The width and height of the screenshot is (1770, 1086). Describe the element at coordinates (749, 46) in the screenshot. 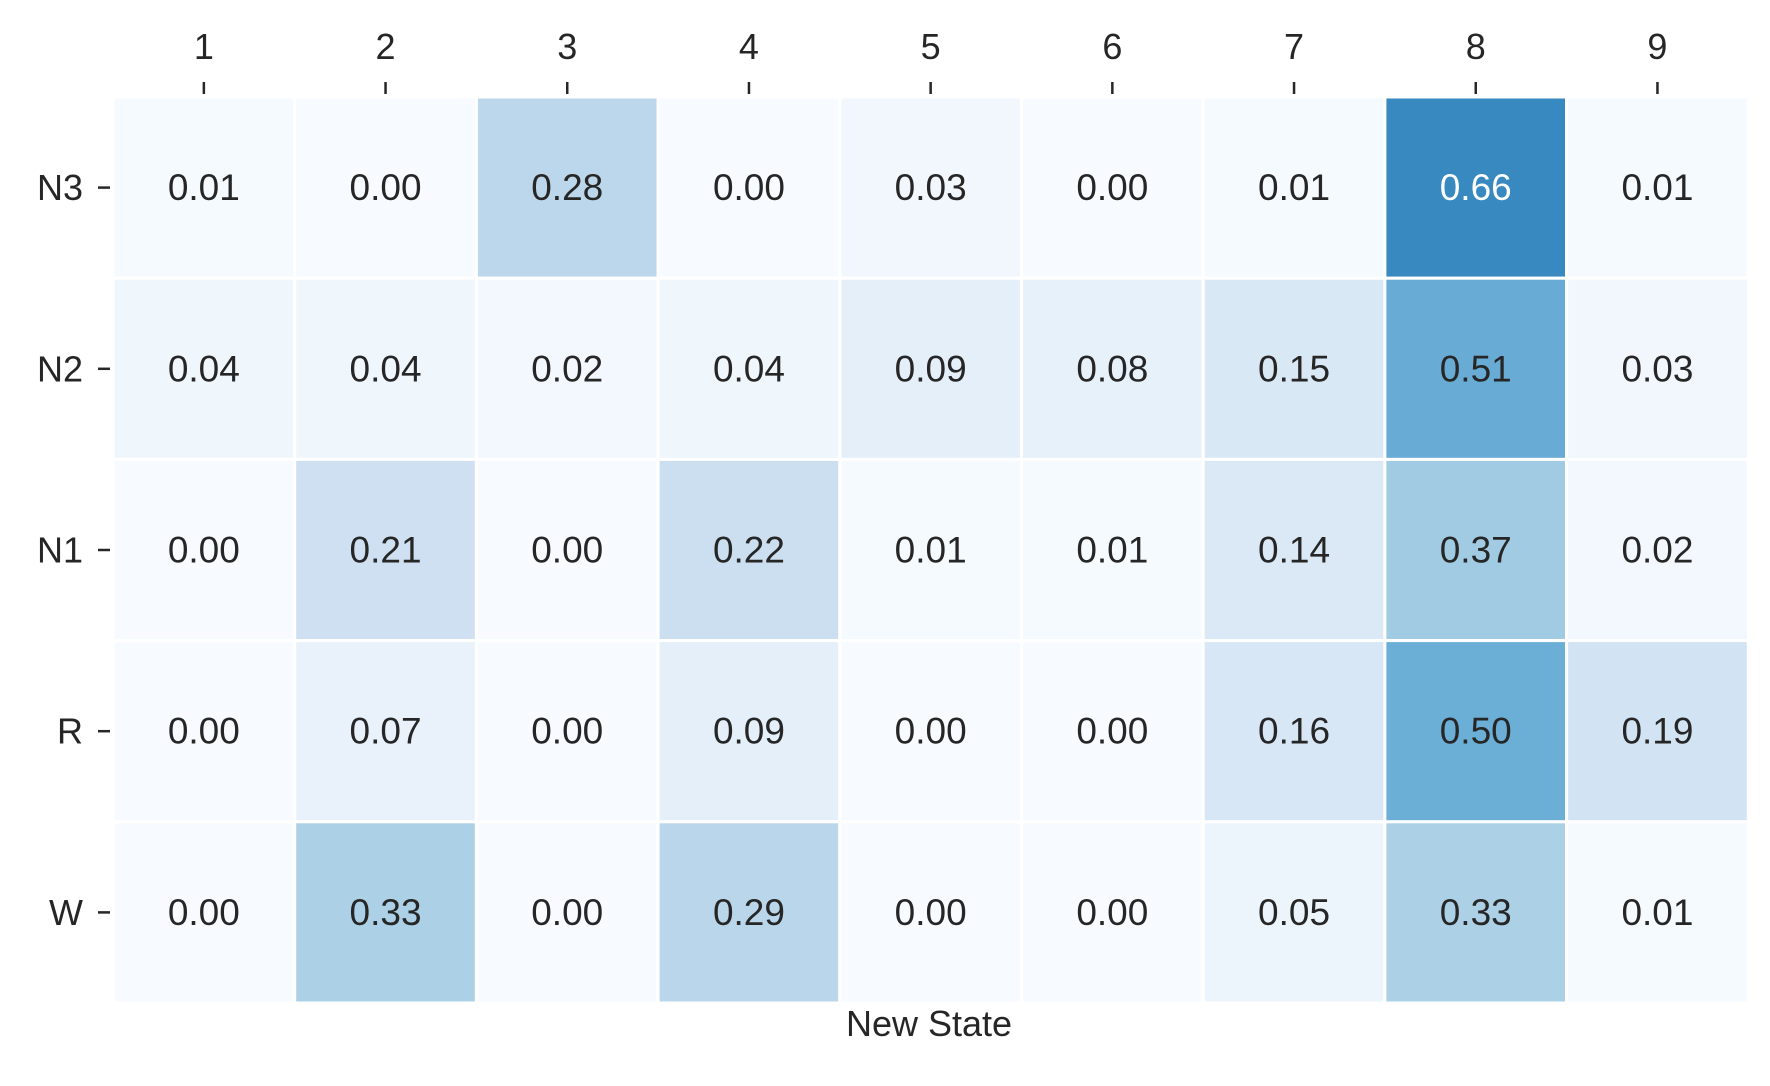

I see `x-tick-label-4: 4` at that location.